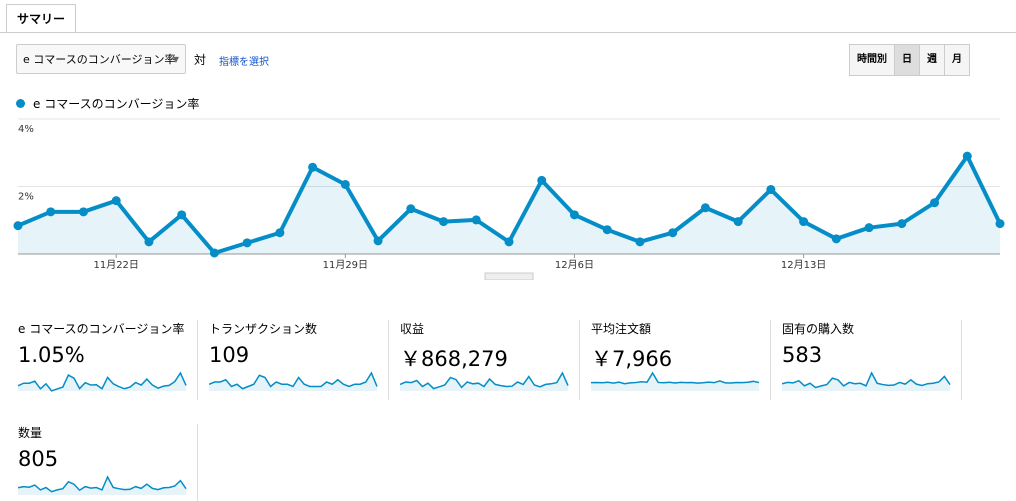  I want to click on caret: ▼, so click(175, 59).